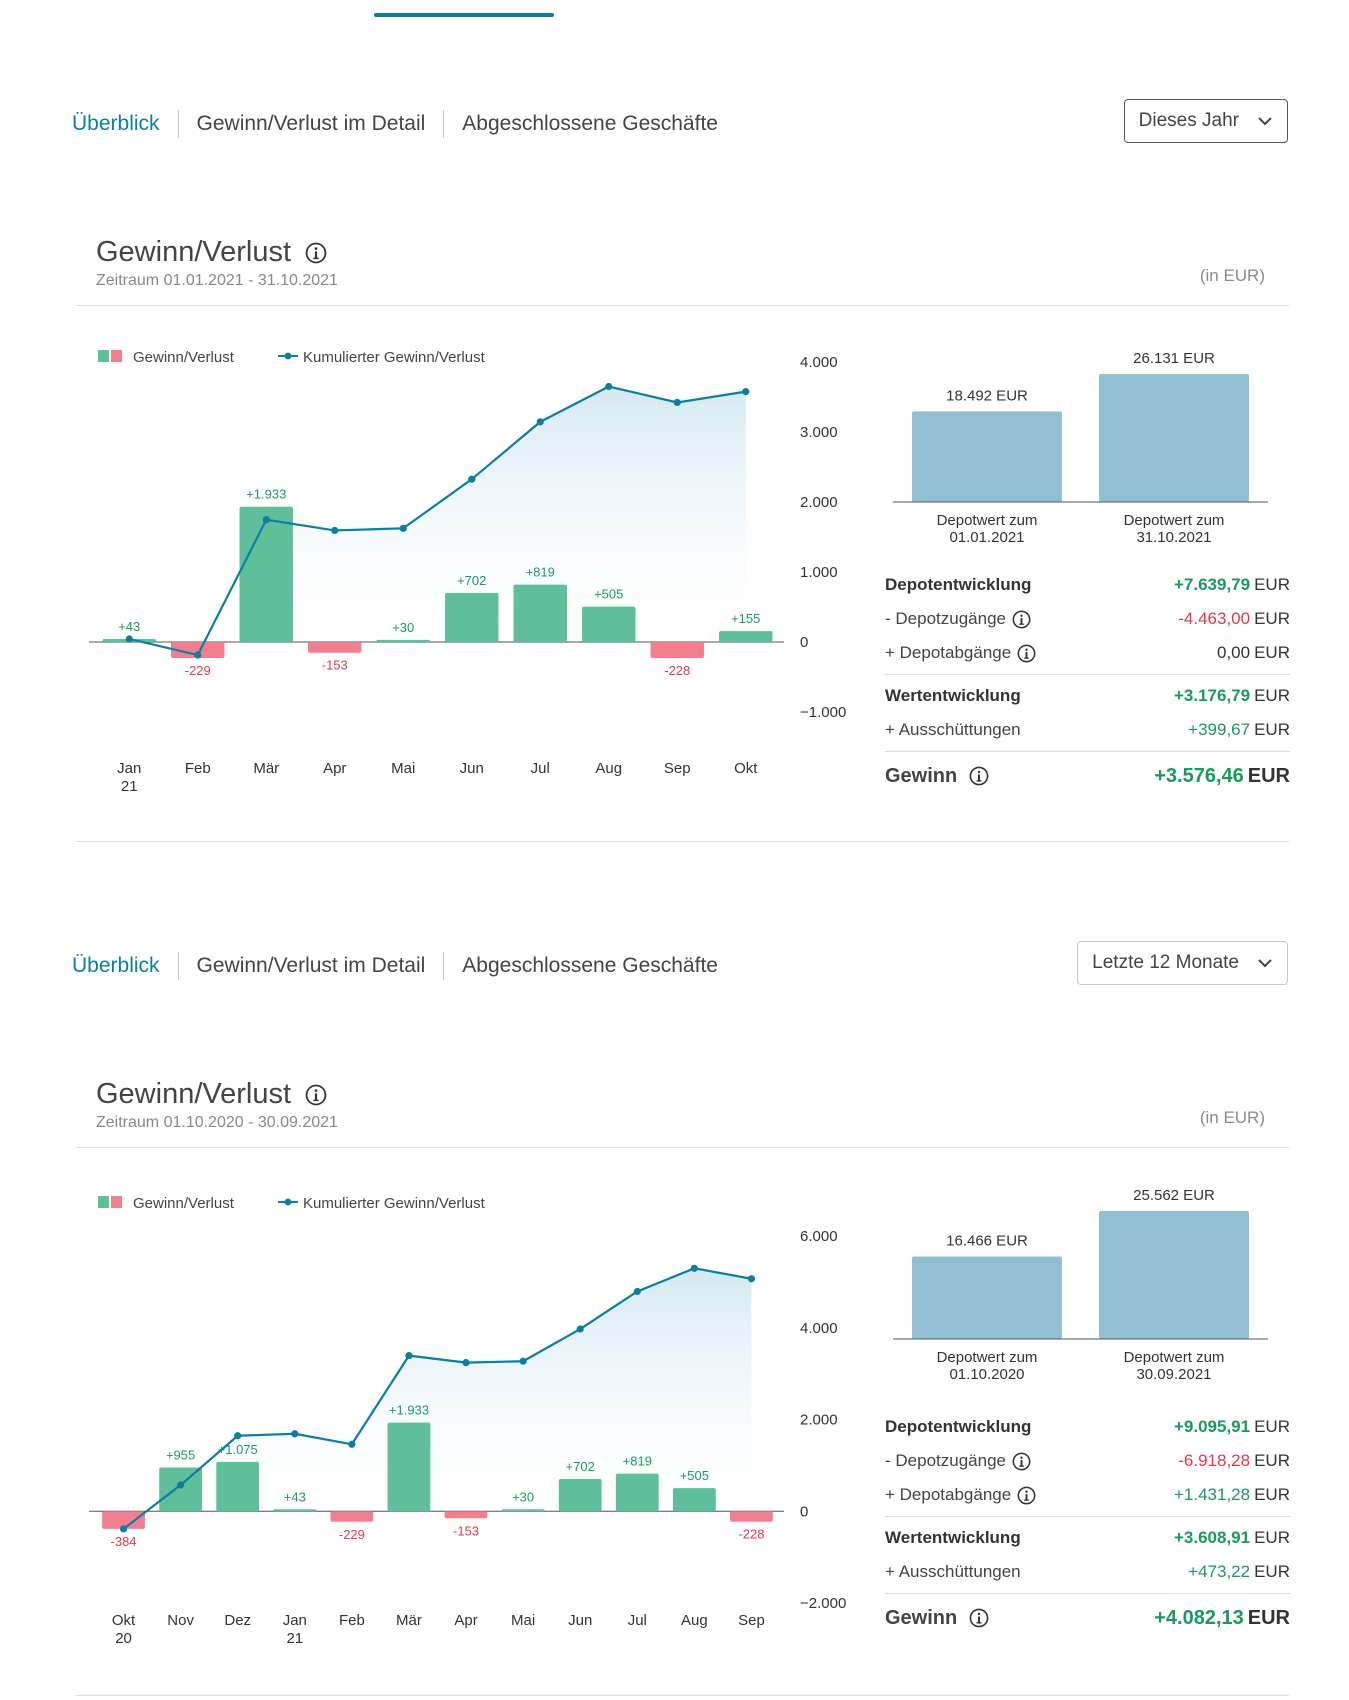  I want to click on summary-value-number: +3.608,91, so click(1212, 1537).